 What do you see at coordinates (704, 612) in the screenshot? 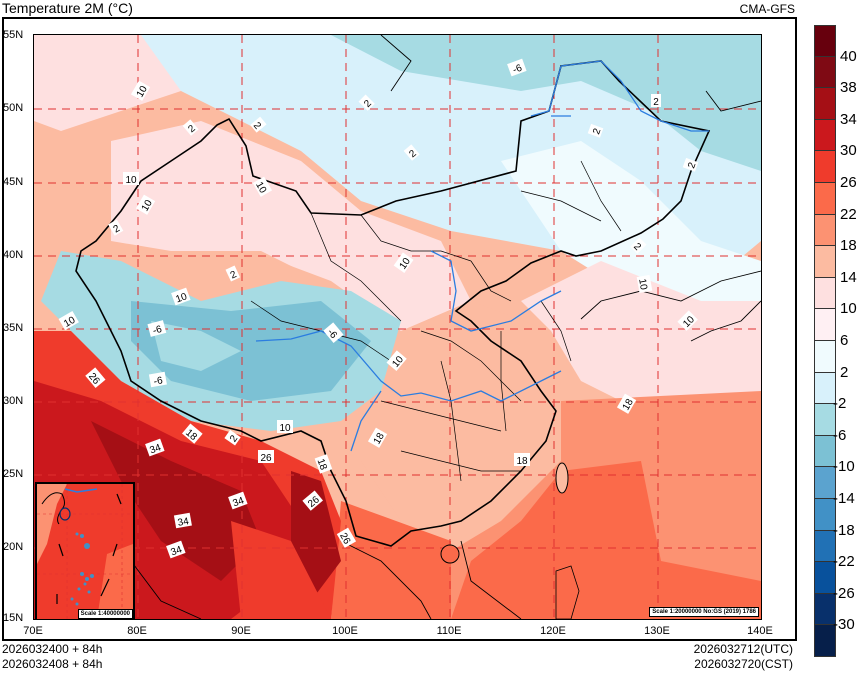
I see `main-scale-bar: Scale 1:20000000 No:GS (2019) 1786` at bounding box center [704, 612].